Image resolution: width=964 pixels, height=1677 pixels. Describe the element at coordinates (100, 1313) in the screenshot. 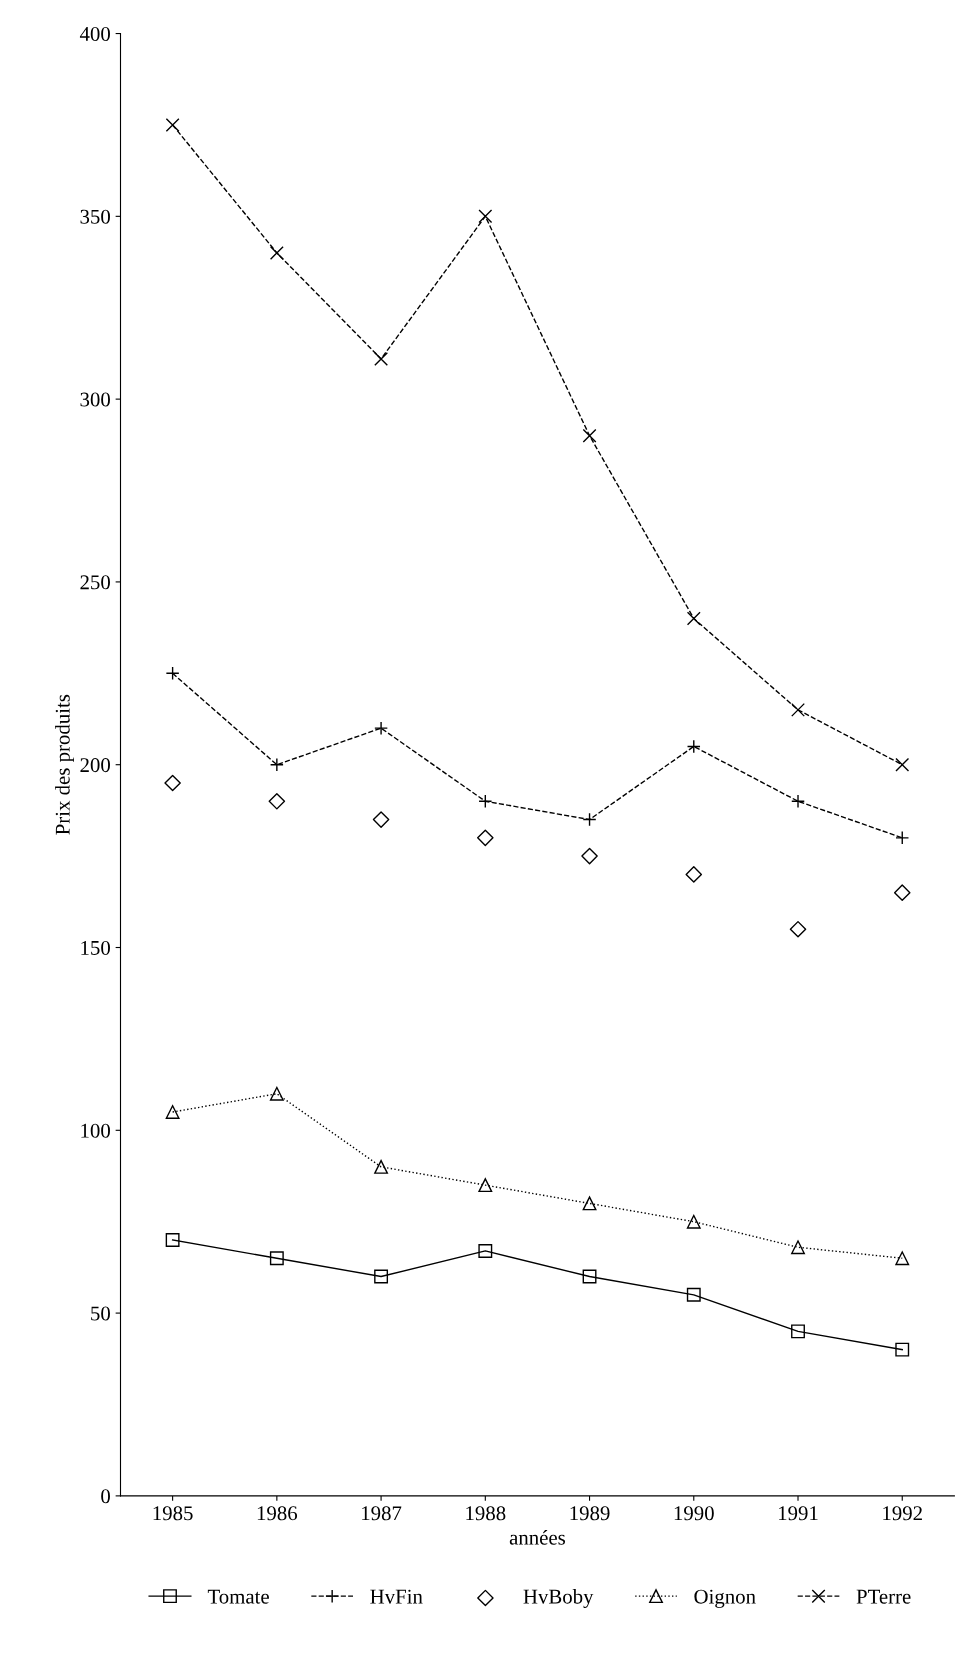

I see `y-tick-label: 50` at that location.